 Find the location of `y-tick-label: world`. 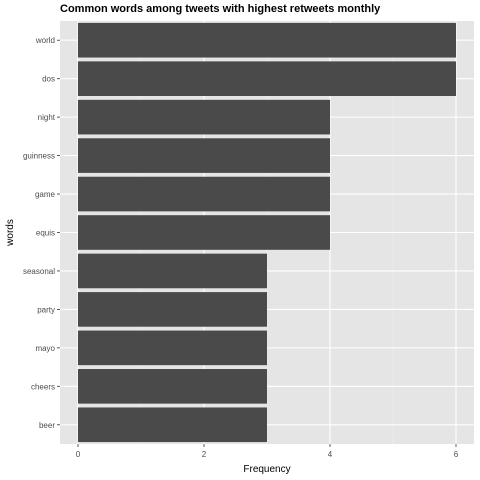

y-tick-label: world is located at coordinates (45, 40).